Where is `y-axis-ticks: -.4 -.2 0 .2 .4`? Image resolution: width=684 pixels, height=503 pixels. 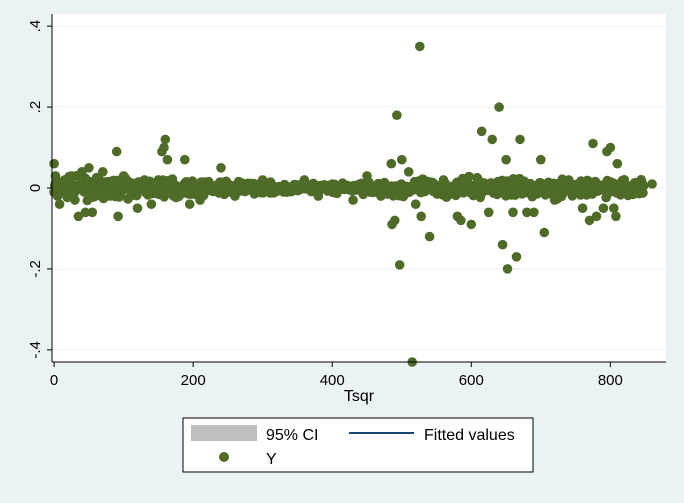
y-axis-ticks: -.4 -.2 0 .2 .4 is located at coordinates (39, 189).